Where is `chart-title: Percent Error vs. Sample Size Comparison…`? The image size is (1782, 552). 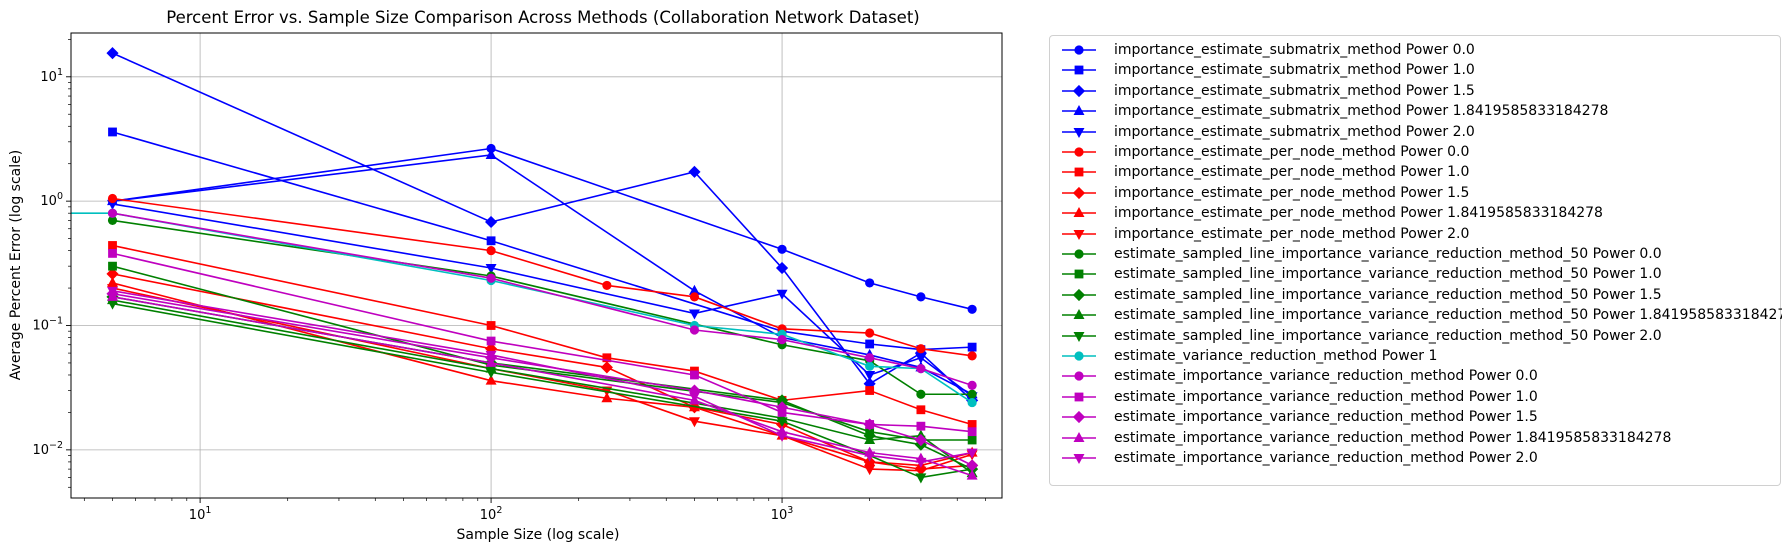 chart-title: Percent Error vs. Sample Size Comparison… is located at coordinates (543, 17).